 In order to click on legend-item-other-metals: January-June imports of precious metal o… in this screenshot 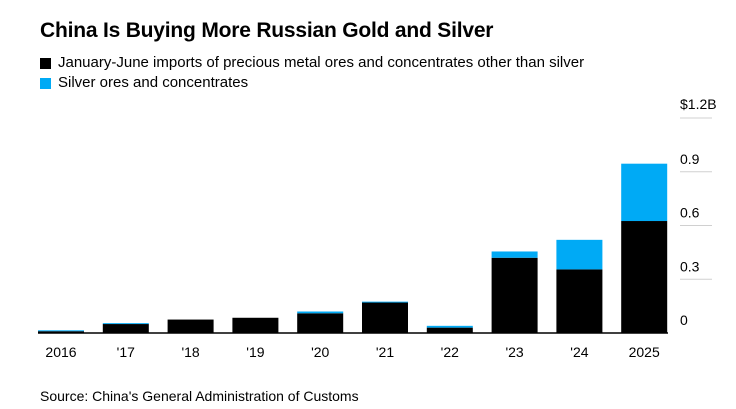, I will do `click(312, 63)`.